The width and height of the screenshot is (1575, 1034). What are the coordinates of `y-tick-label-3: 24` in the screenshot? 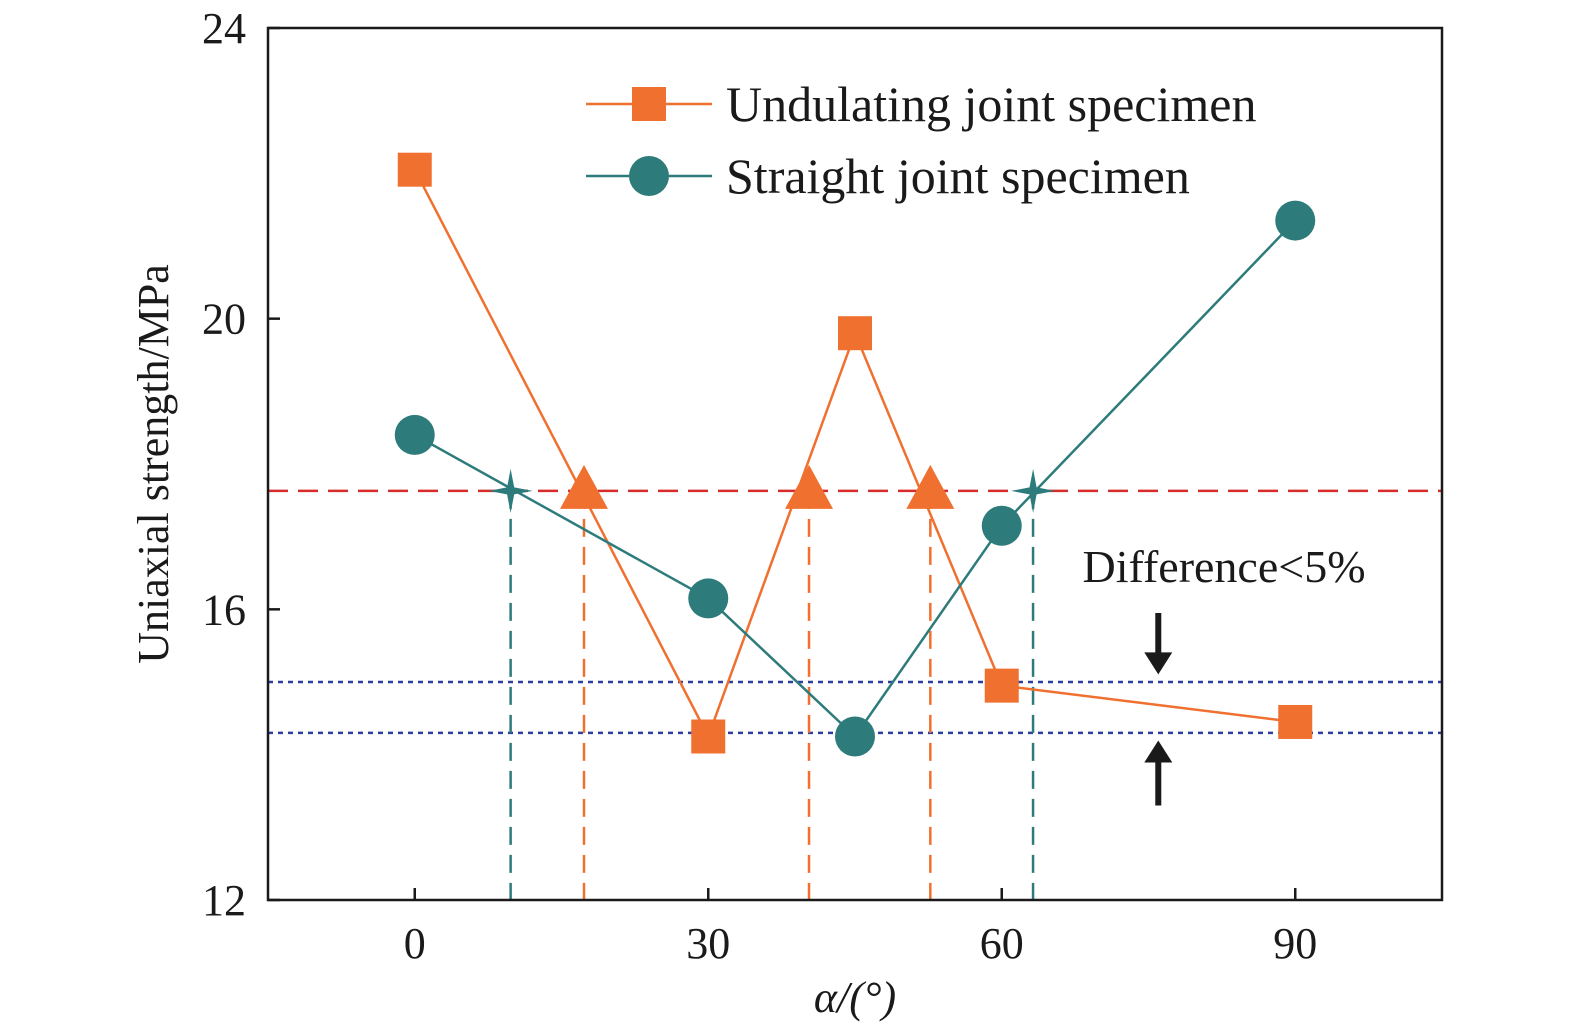 It's located at (224, 28).